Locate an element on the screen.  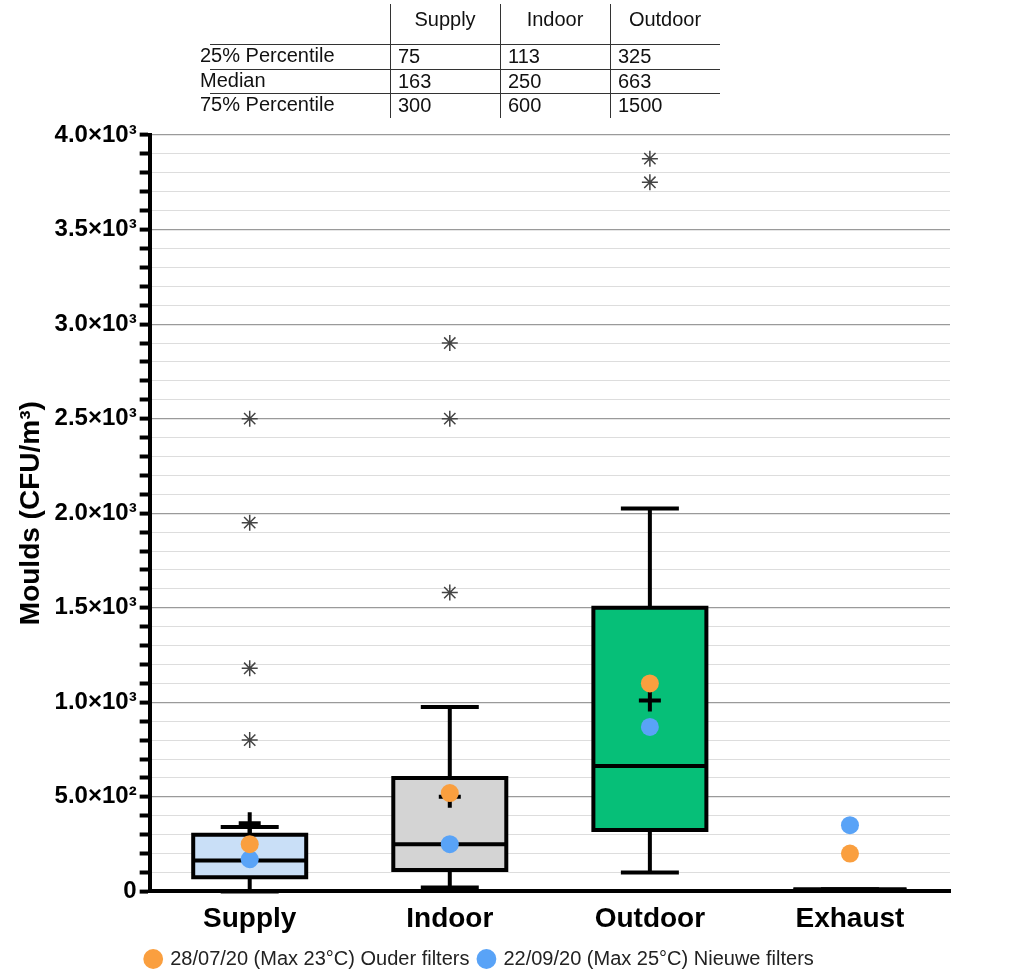
y-tick-label: 75% Percentile is located at coordinates (267, 104).